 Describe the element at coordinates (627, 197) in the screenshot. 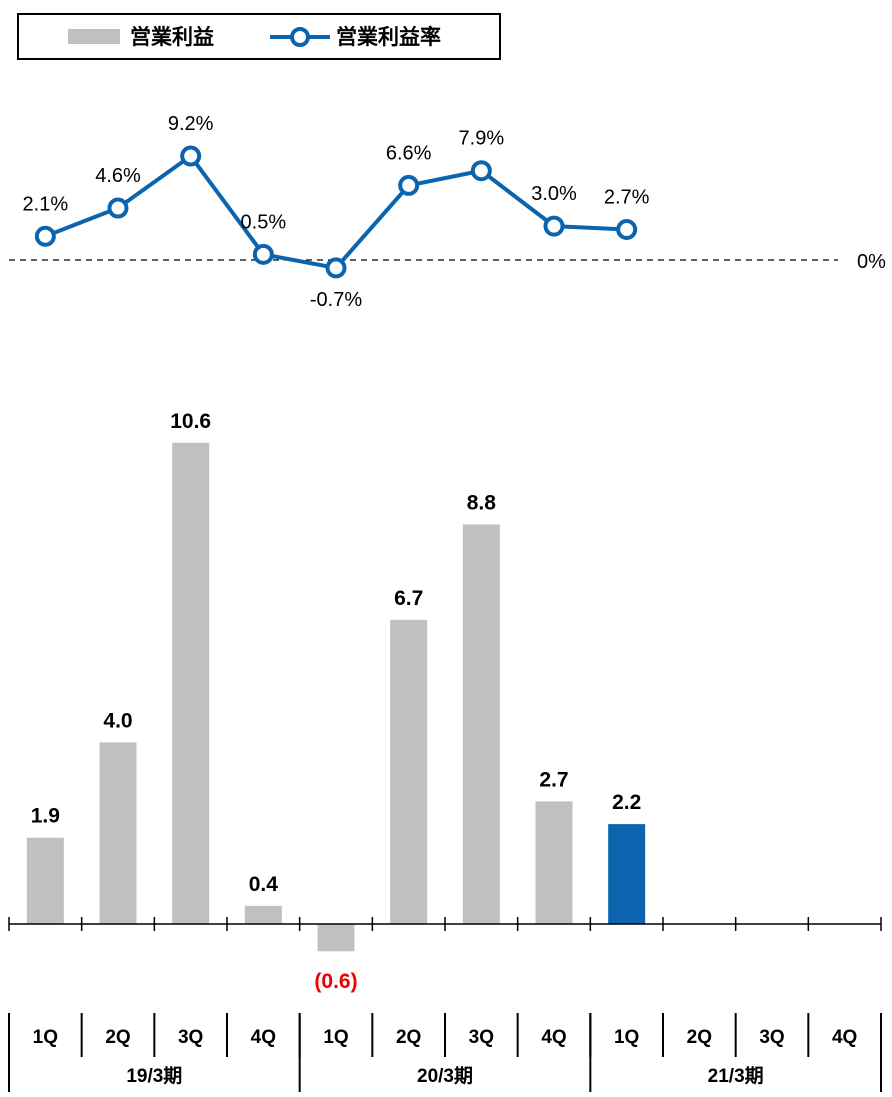

I see `ratio-value-label: 2.7%` at that location.